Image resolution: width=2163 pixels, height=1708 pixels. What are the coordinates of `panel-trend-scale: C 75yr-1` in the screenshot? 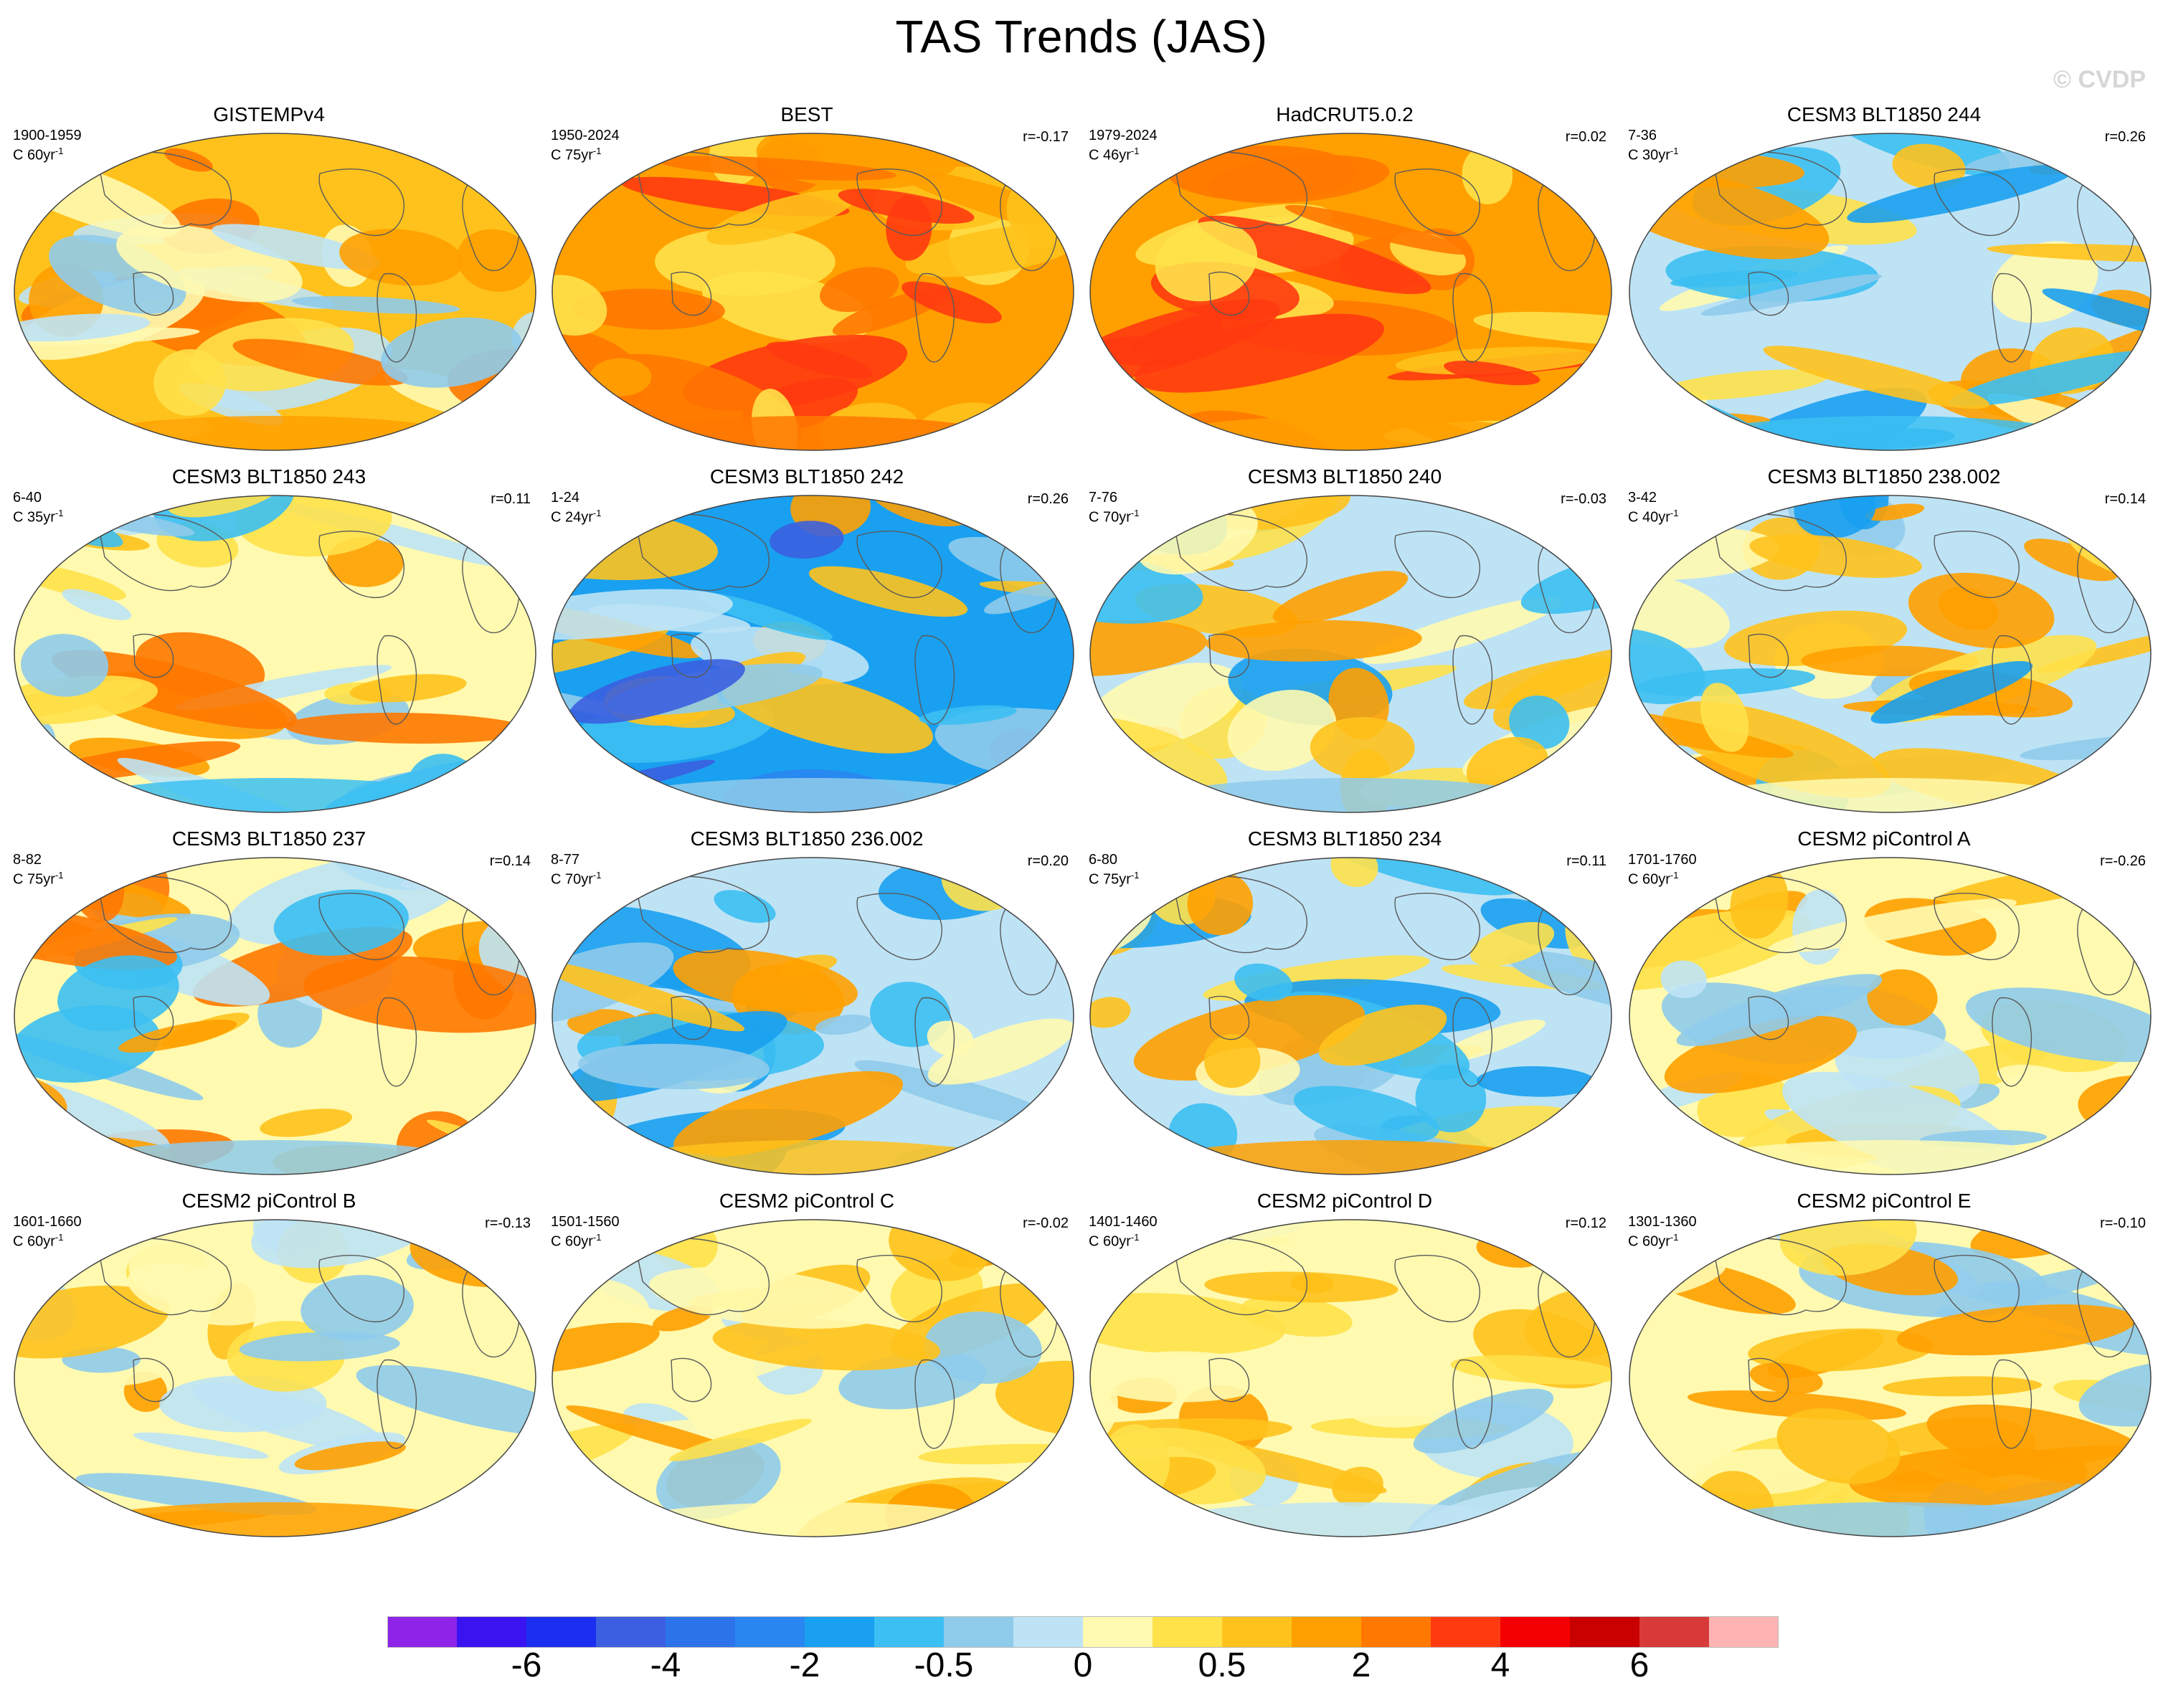 It's located at (576, 154).